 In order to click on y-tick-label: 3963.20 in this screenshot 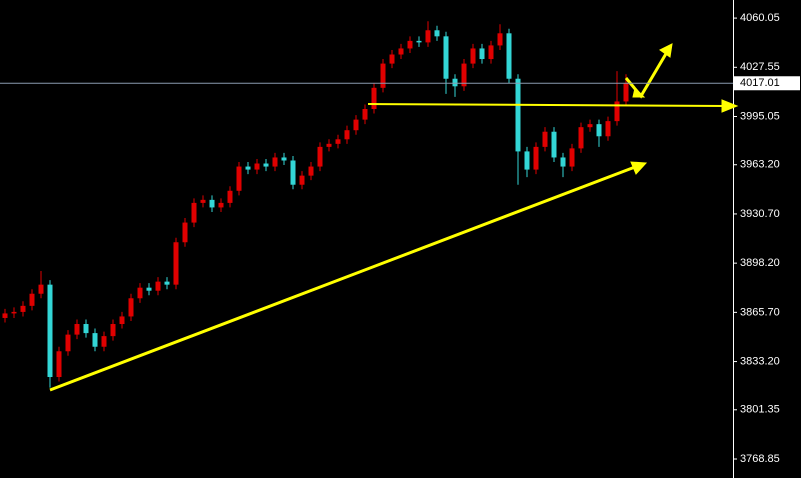, I will do `click(760, 165)`.